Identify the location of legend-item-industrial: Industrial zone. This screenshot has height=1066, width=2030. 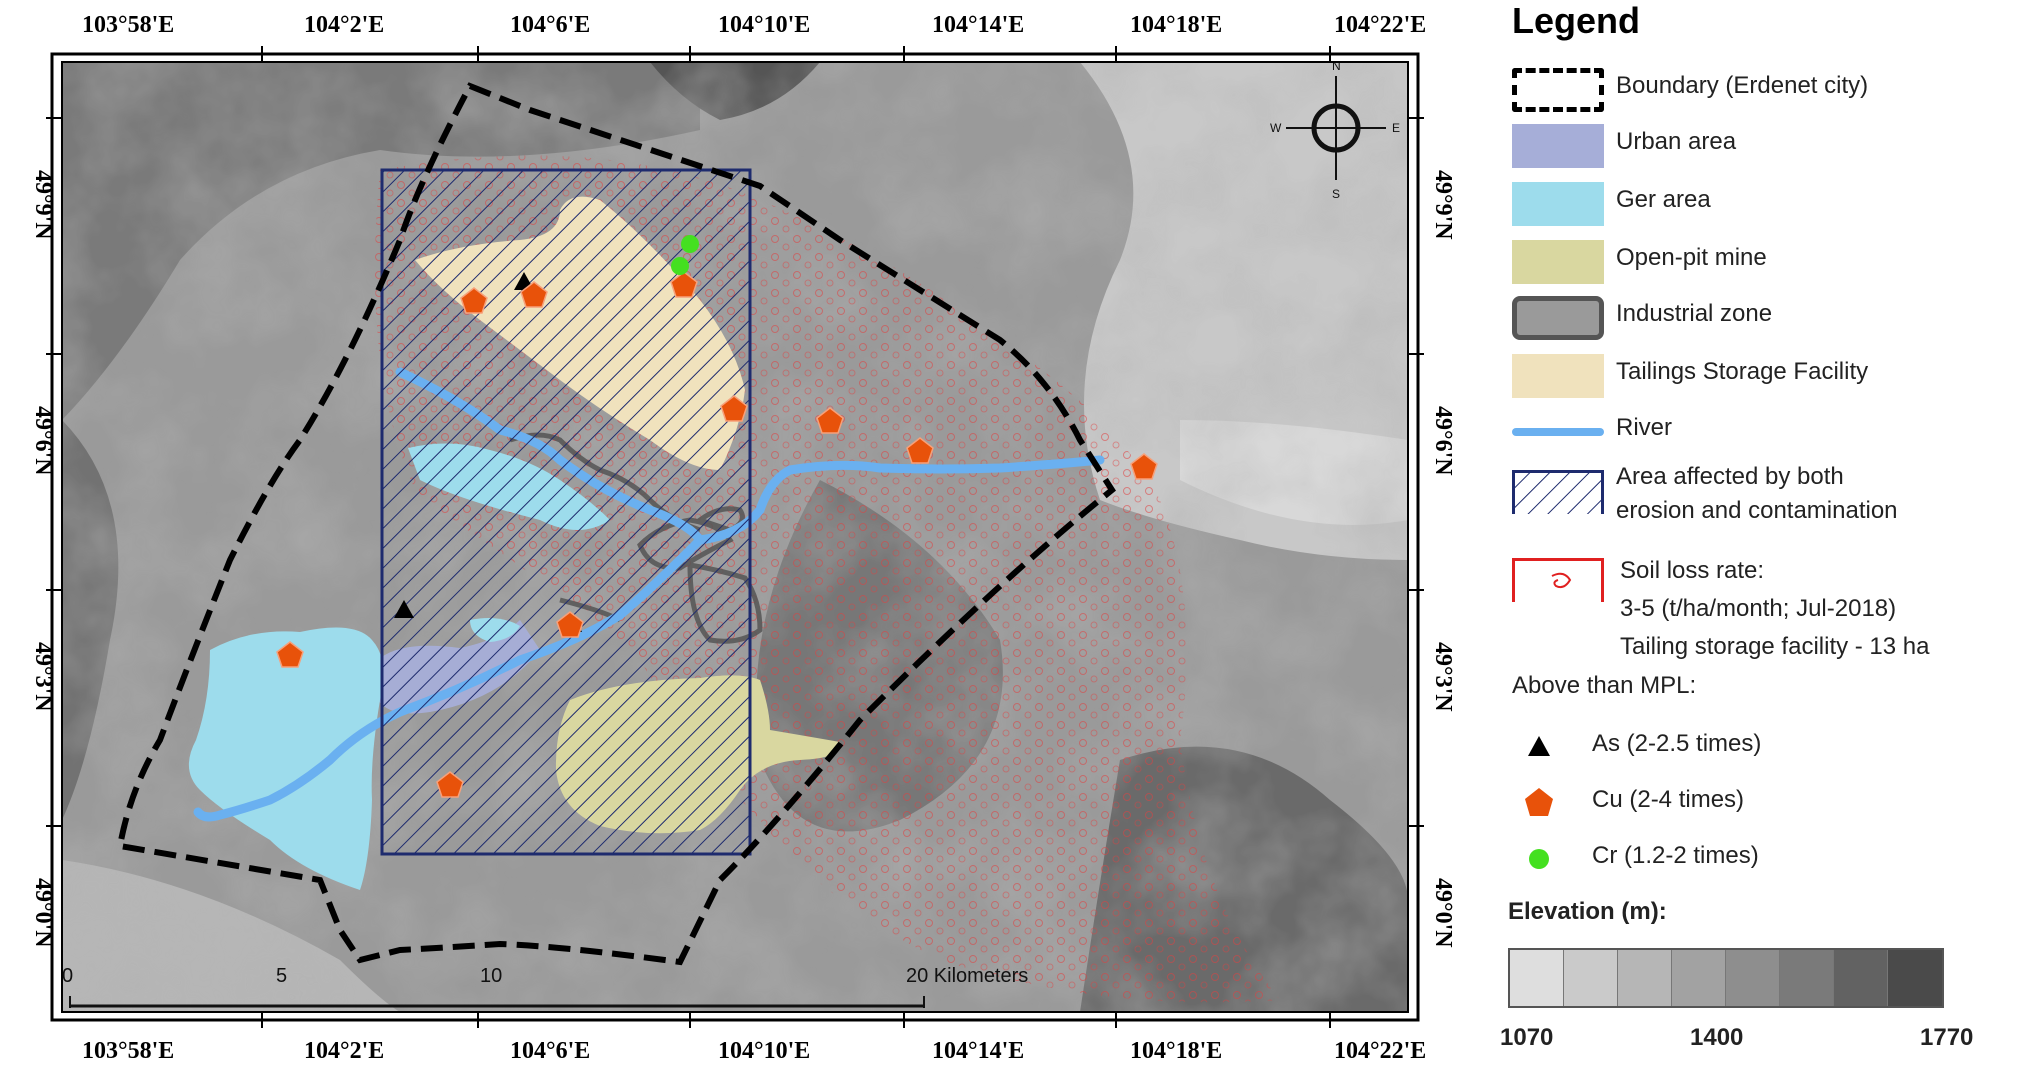
(1771, 319).